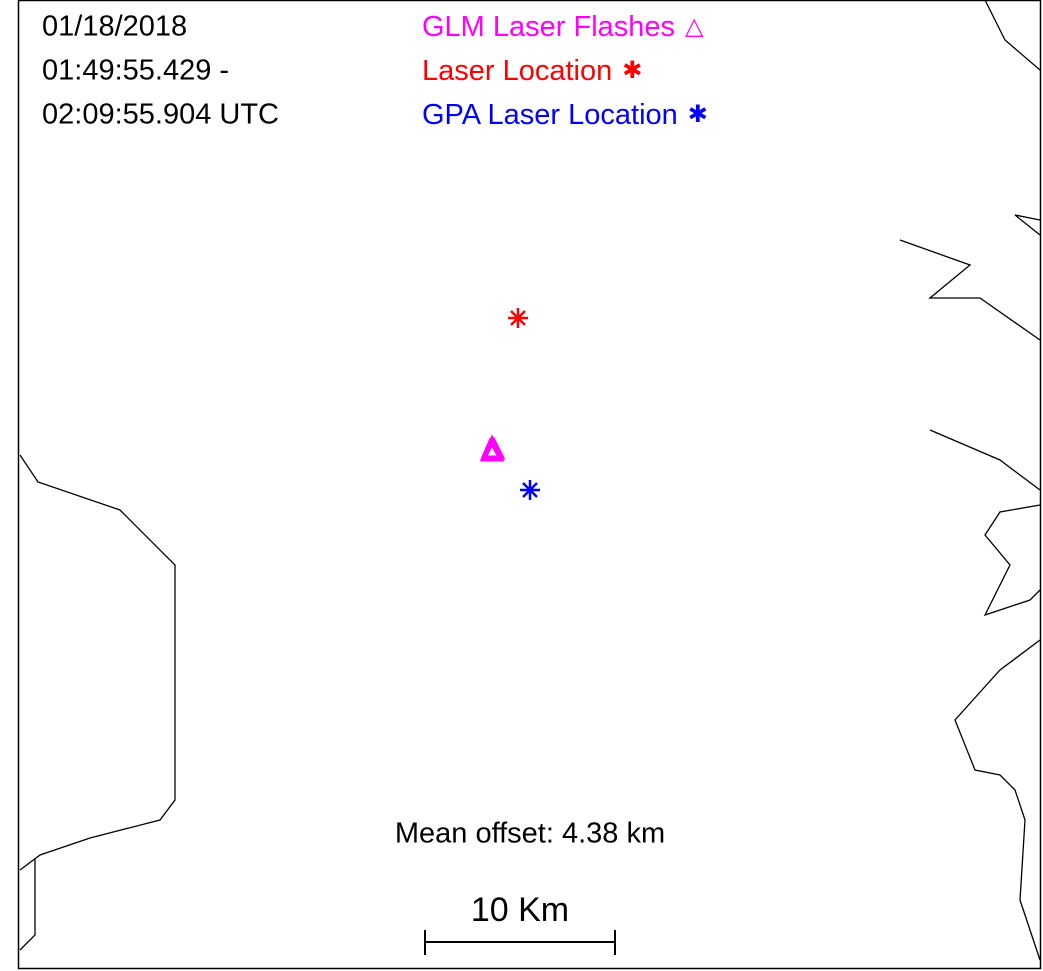  Describe the element at coordinates (517, 71) in the screenshot. I see `legend-label: Laser Location` at that location.